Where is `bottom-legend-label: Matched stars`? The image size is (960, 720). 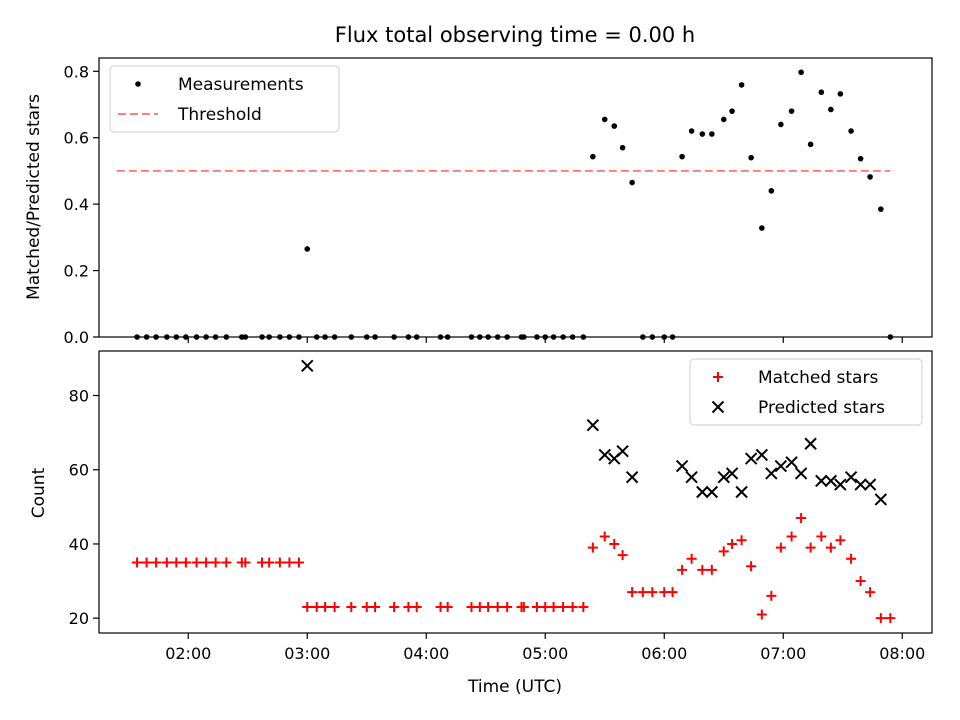
bottom-legend-label: Matched stars is located at coordinates (818, 378).